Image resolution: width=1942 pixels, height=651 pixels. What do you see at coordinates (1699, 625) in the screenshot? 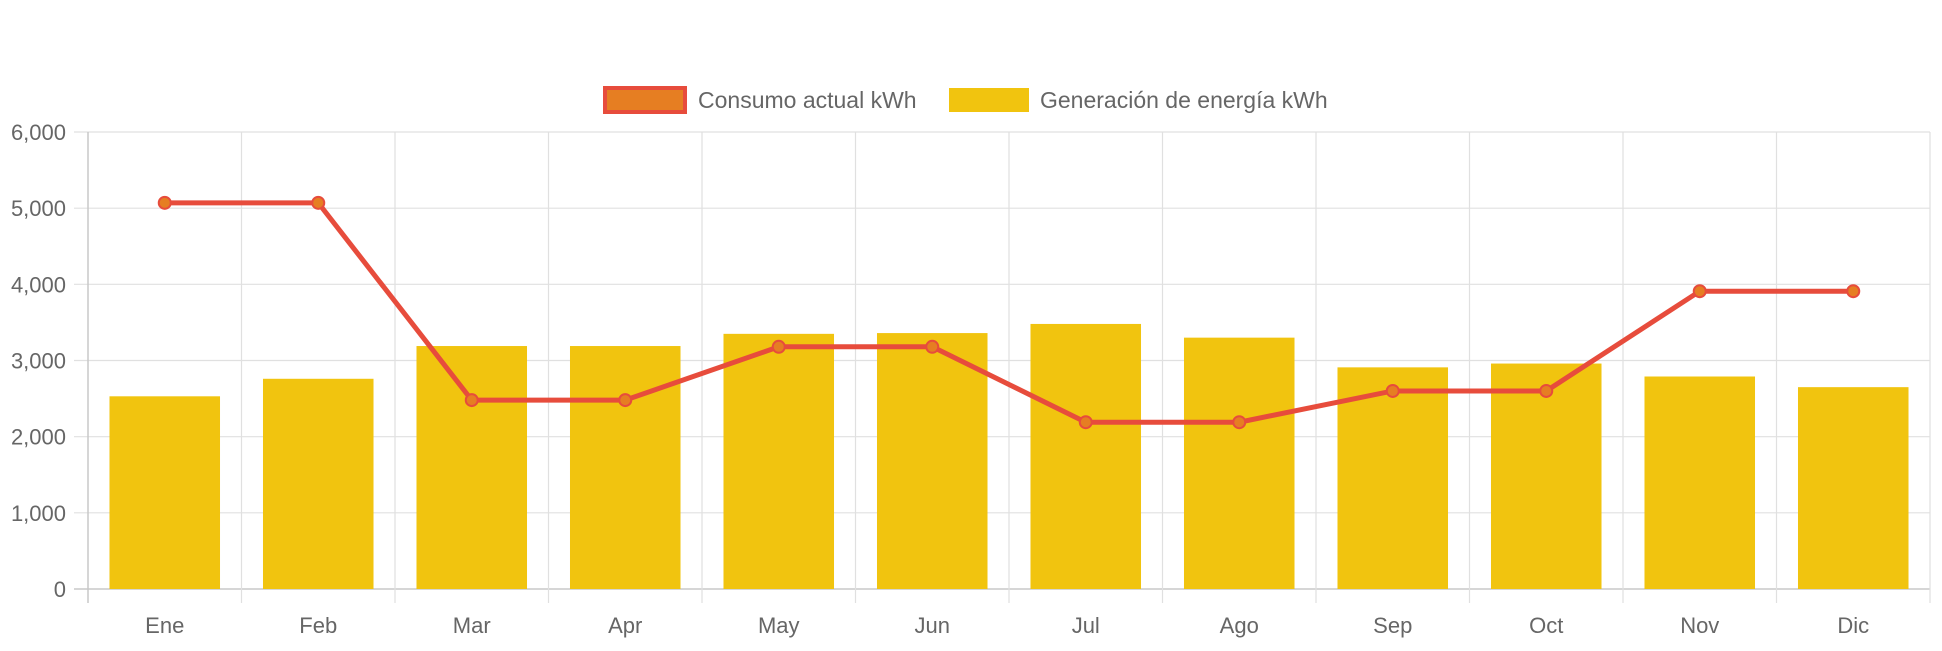
I see `x-tick-label: Nov` at bounding box center [1699, 625].